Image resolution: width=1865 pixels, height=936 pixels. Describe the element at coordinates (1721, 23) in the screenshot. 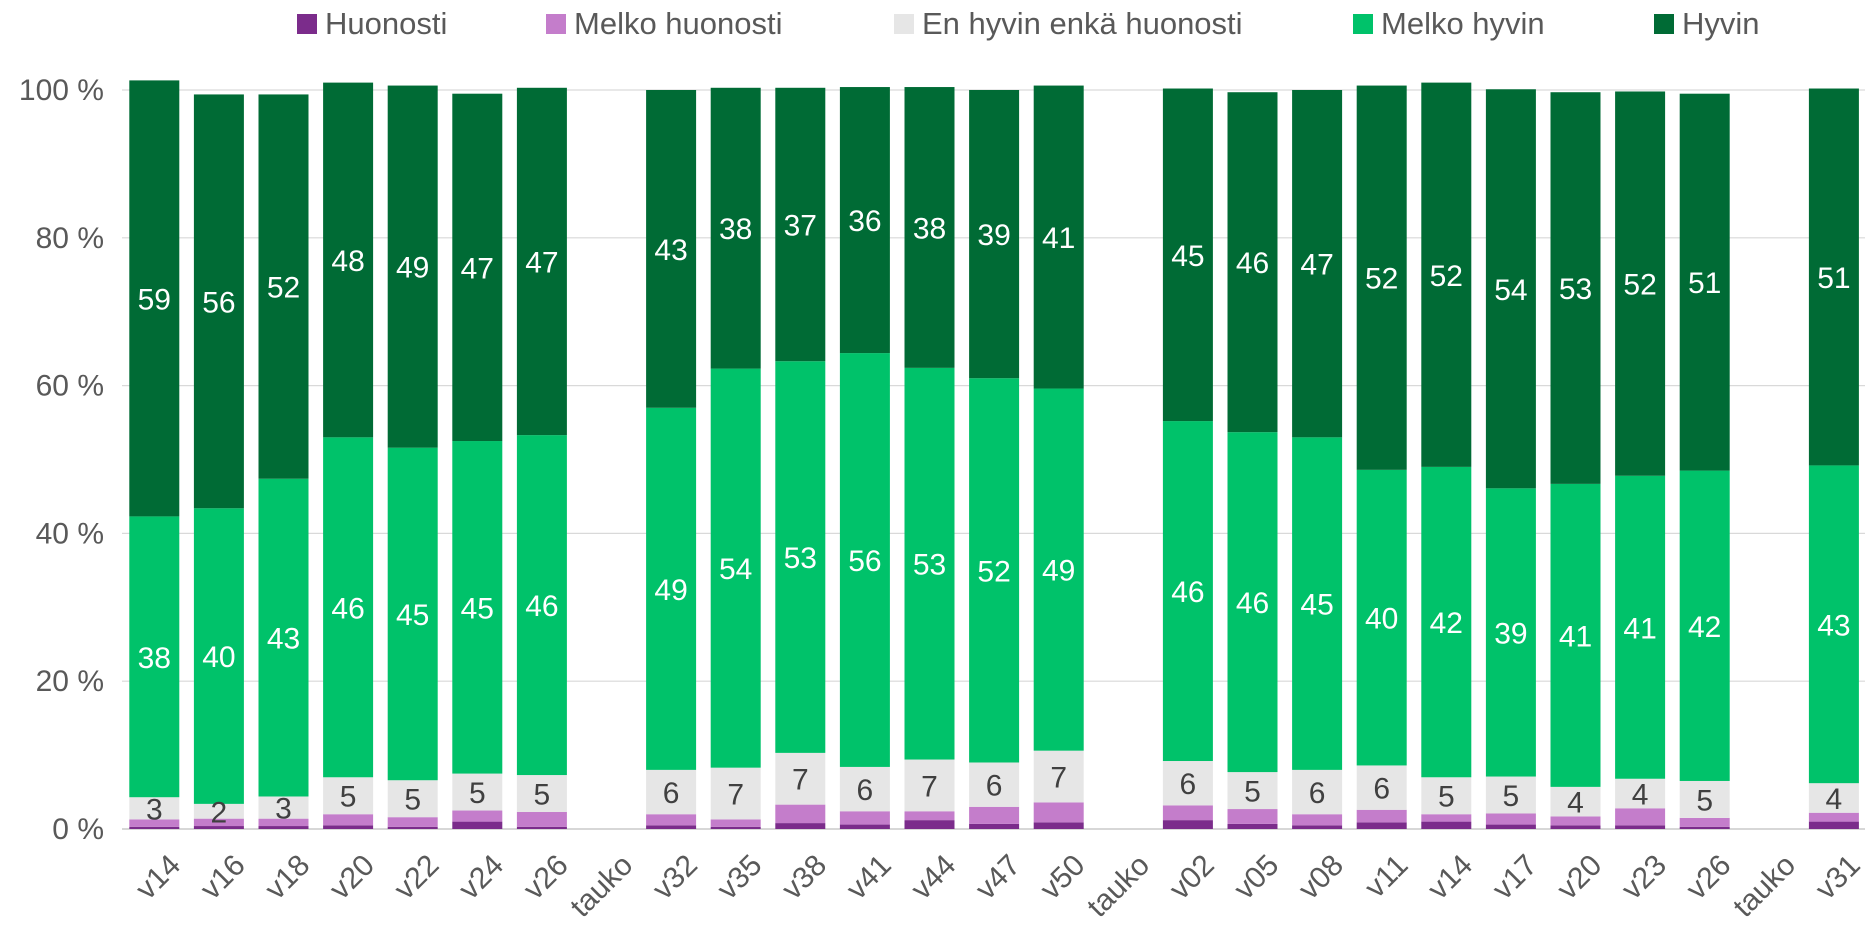

I see `legend-label: Hyvin` at that location.